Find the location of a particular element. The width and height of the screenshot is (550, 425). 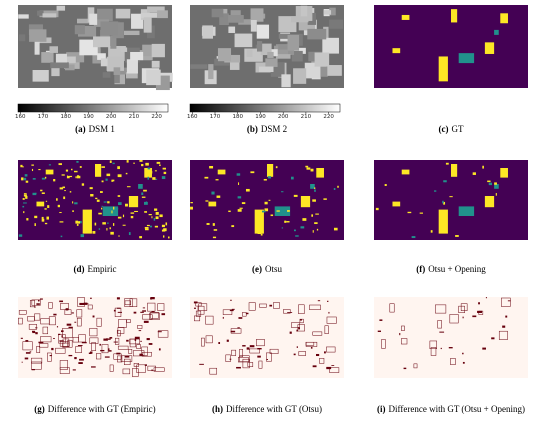

caption-text: GT is located at coordinates (458, 129).